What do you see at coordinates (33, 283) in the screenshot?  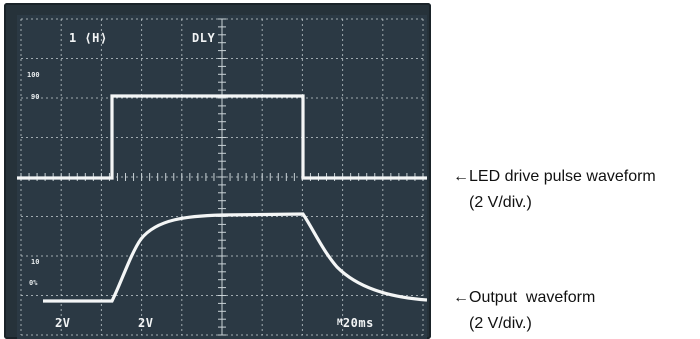 I see `level-marker-0: 0%` at bounding box center [33, 283].